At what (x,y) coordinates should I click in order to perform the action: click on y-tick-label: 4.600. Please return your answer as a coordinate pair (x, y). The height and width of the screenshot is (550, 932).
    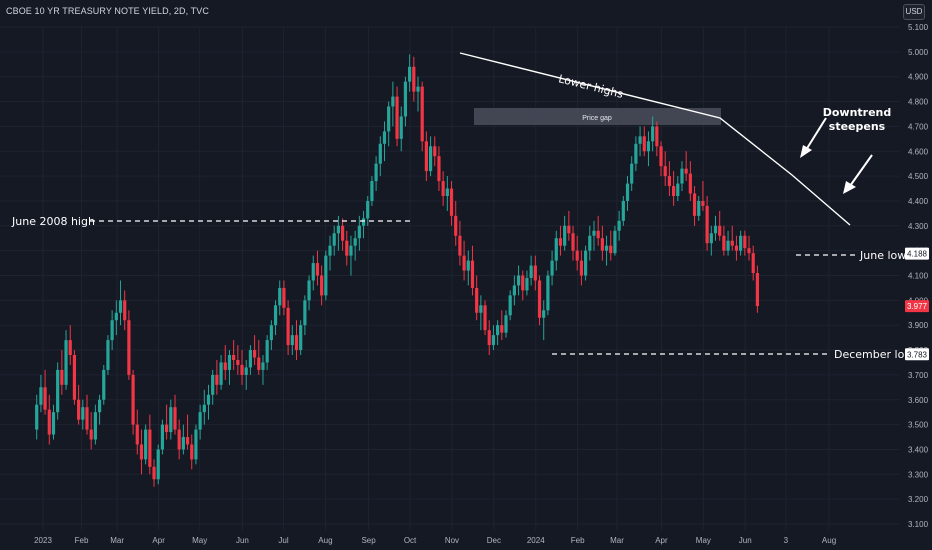
    Looking at the image, I should click on (918, 151).